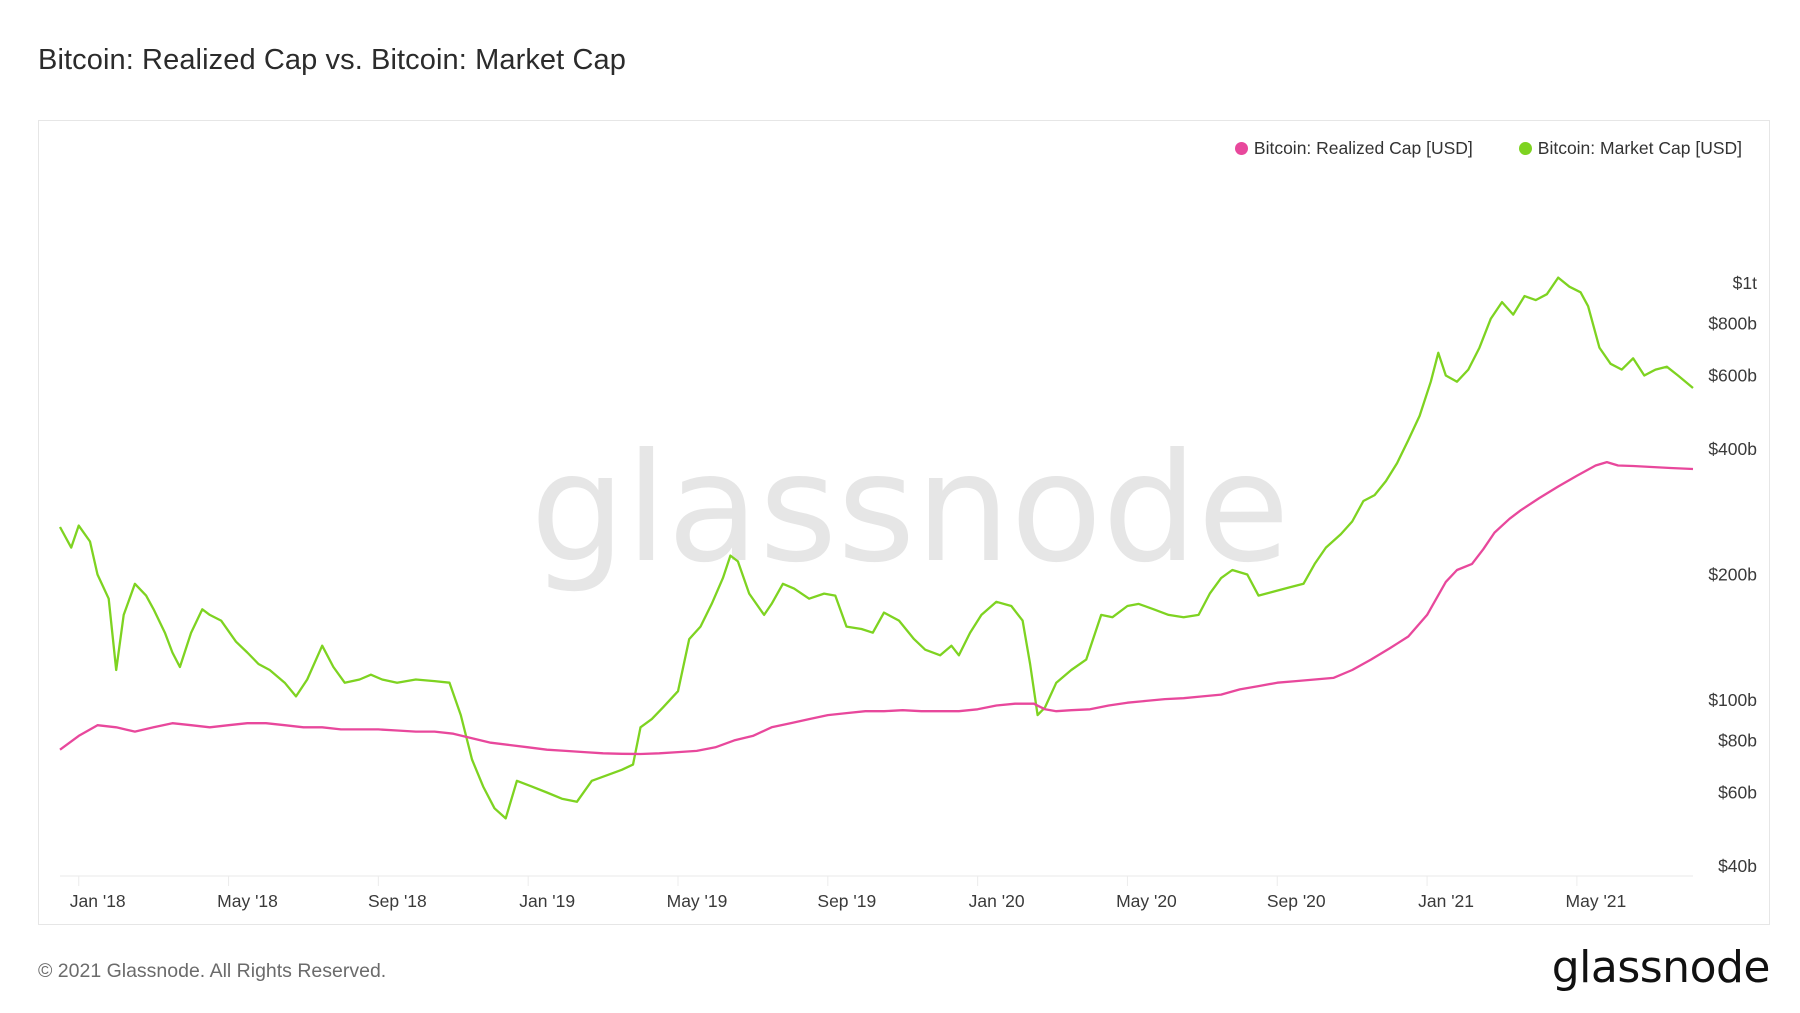 This screenshot has height=1013, width=1800. Describe the element at coordinates (1363, 148) in the screenshot. I see `legend-label: Bitcoin: Realized Cap [USD]` at that location.